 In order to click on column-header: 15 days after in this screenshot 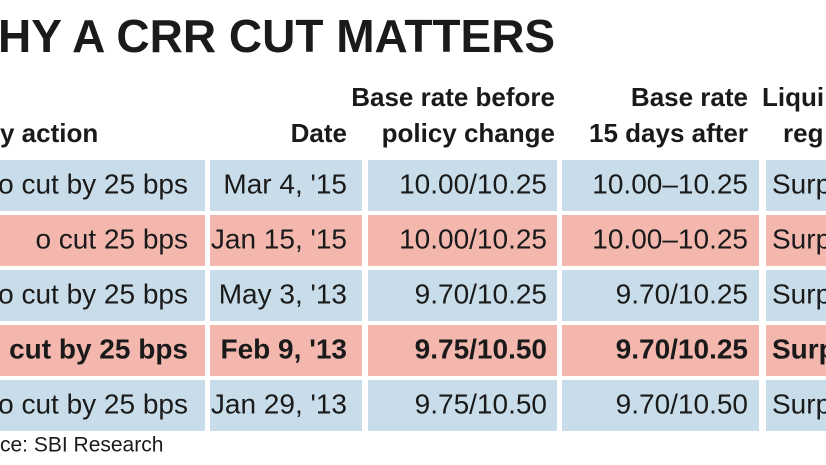, I will do `click(668, 133)`.